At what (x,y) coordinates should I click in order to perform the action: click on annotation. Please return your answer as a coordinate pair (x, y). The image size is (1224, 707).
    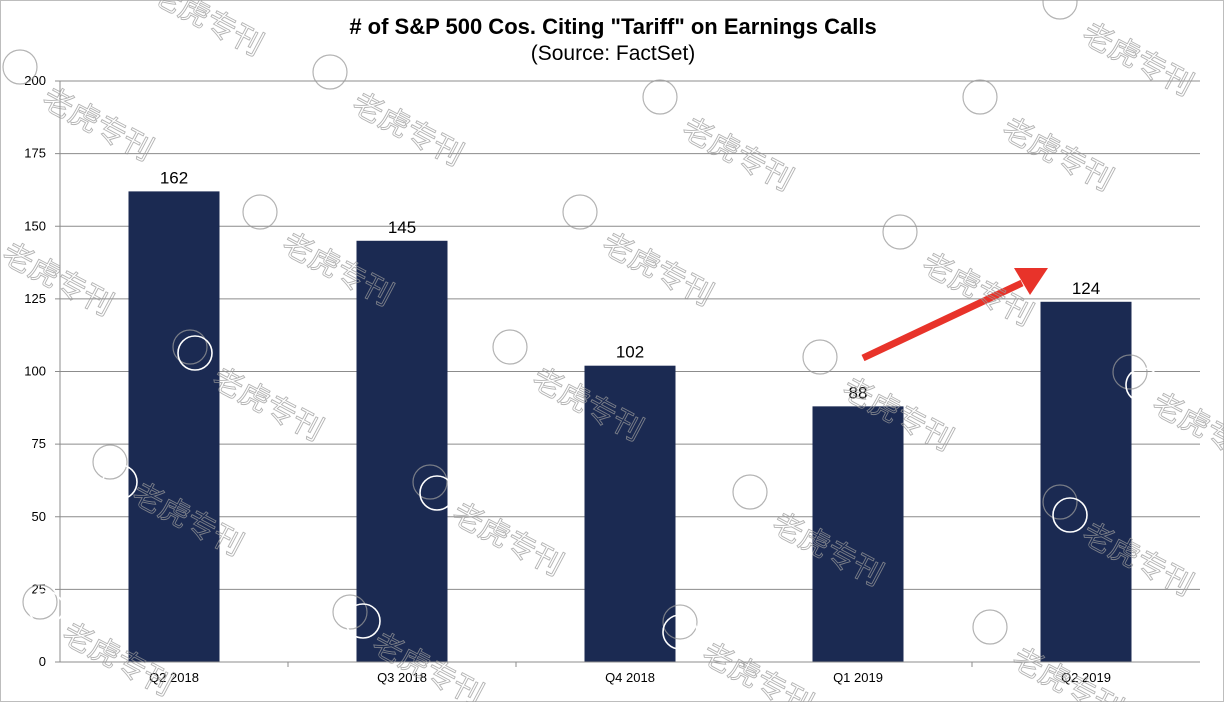
    Looking at the image, I should click on (954, 315).